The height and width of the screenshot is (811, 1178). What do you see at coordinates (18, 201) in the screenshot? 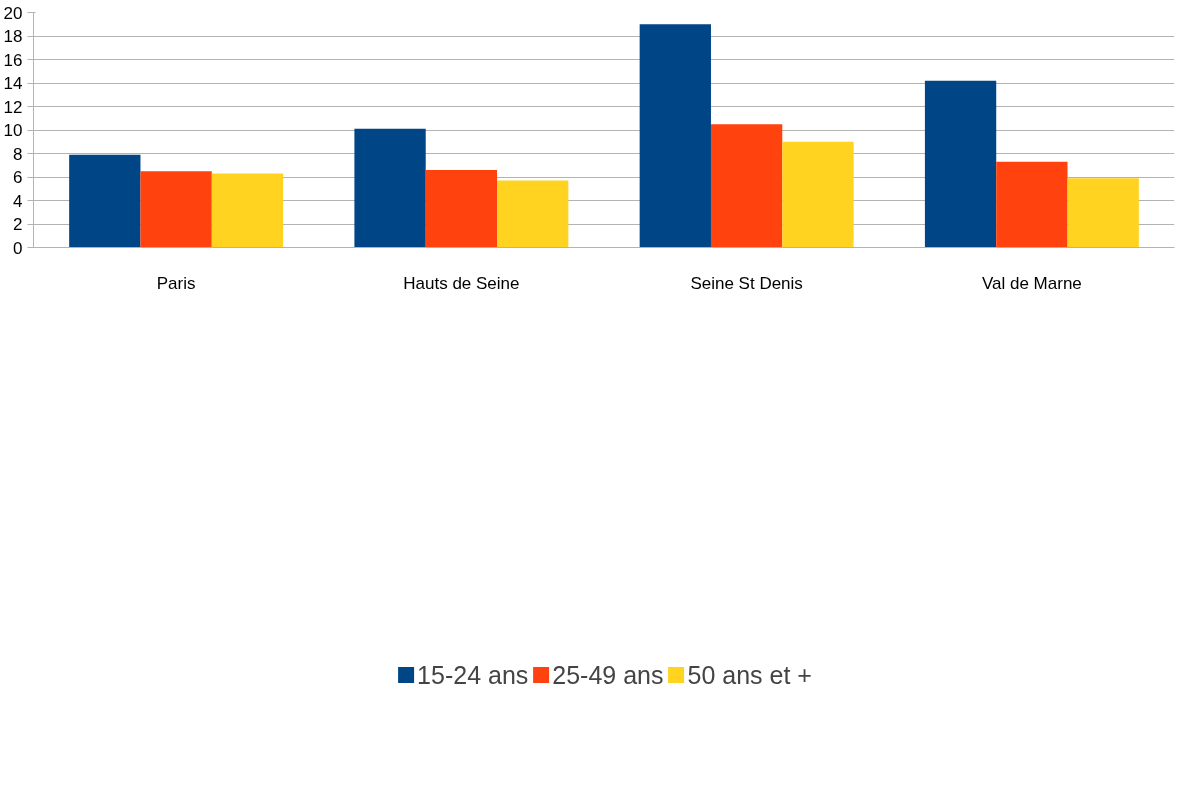
I see `y-tick-label: 4` at bounding box center [18, 201].